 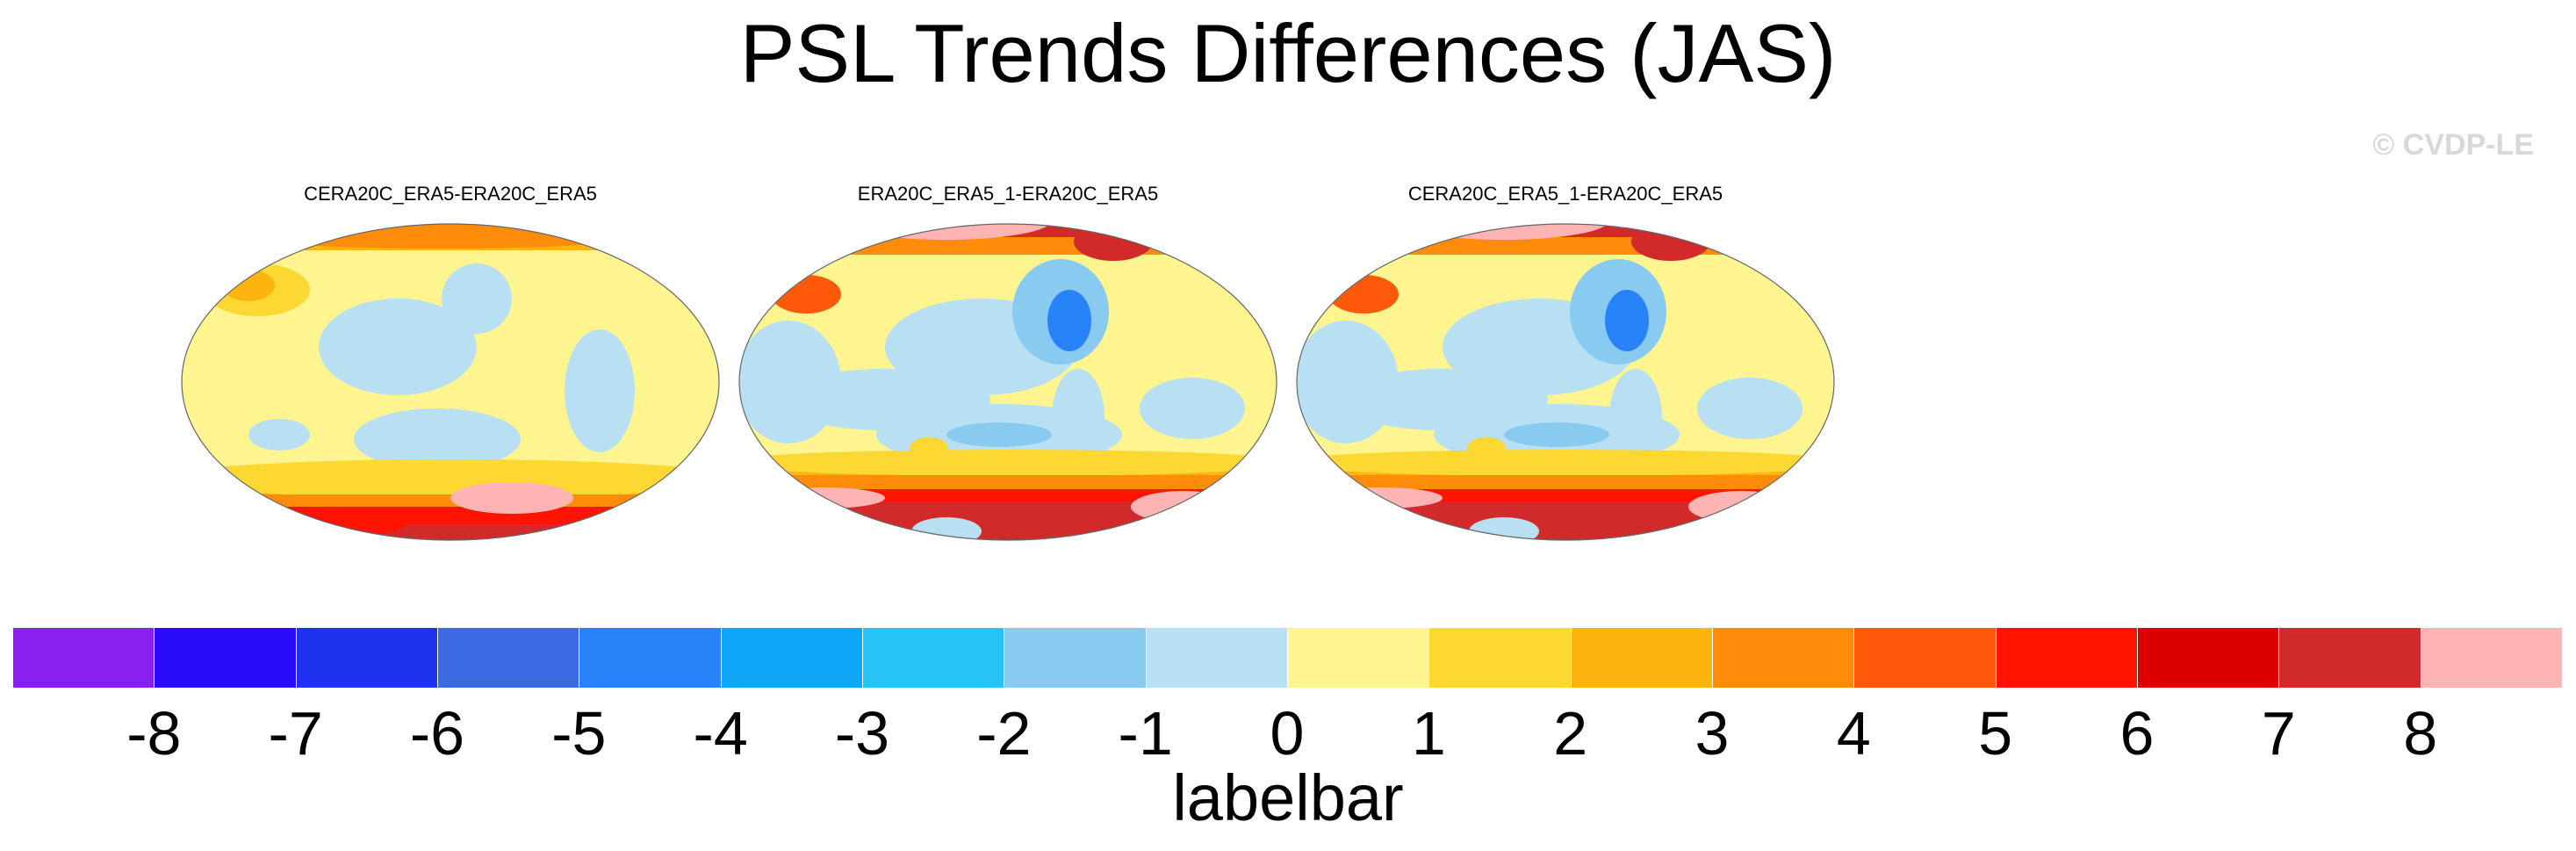 I want to click on labelbar-tick-label: -8, so click(x=154, y=733).